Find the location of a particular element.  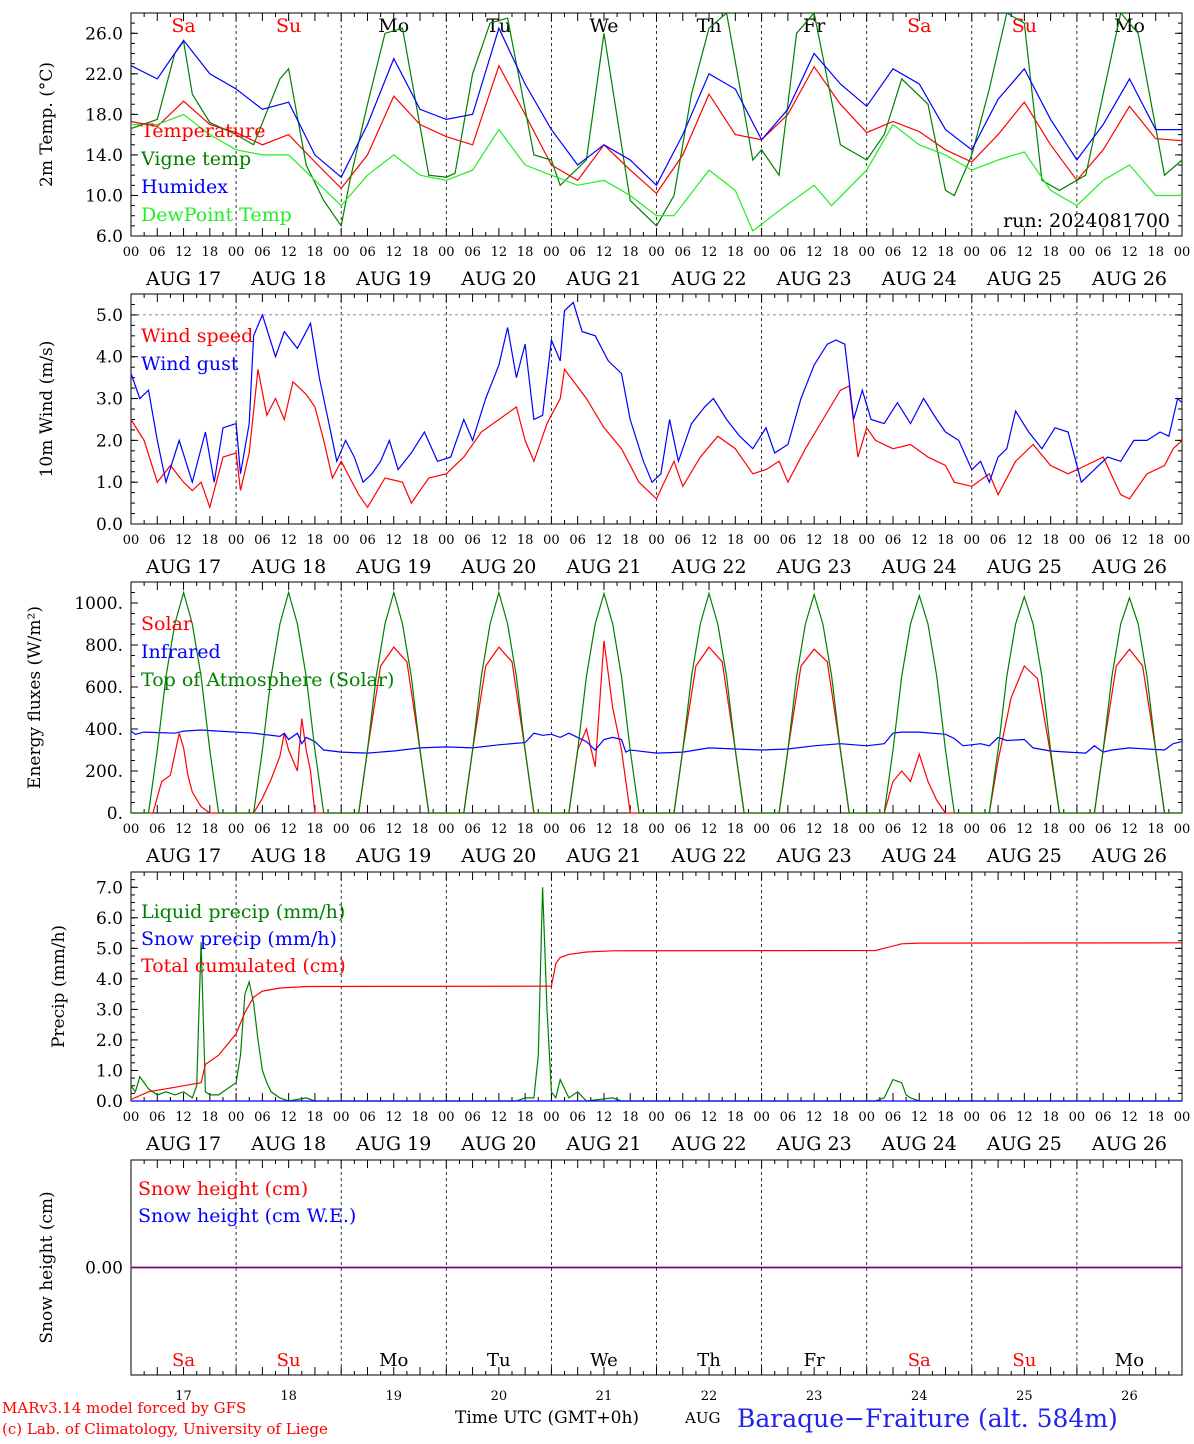

series-line-dewpoint-temp is located at coordinates (656, 172).